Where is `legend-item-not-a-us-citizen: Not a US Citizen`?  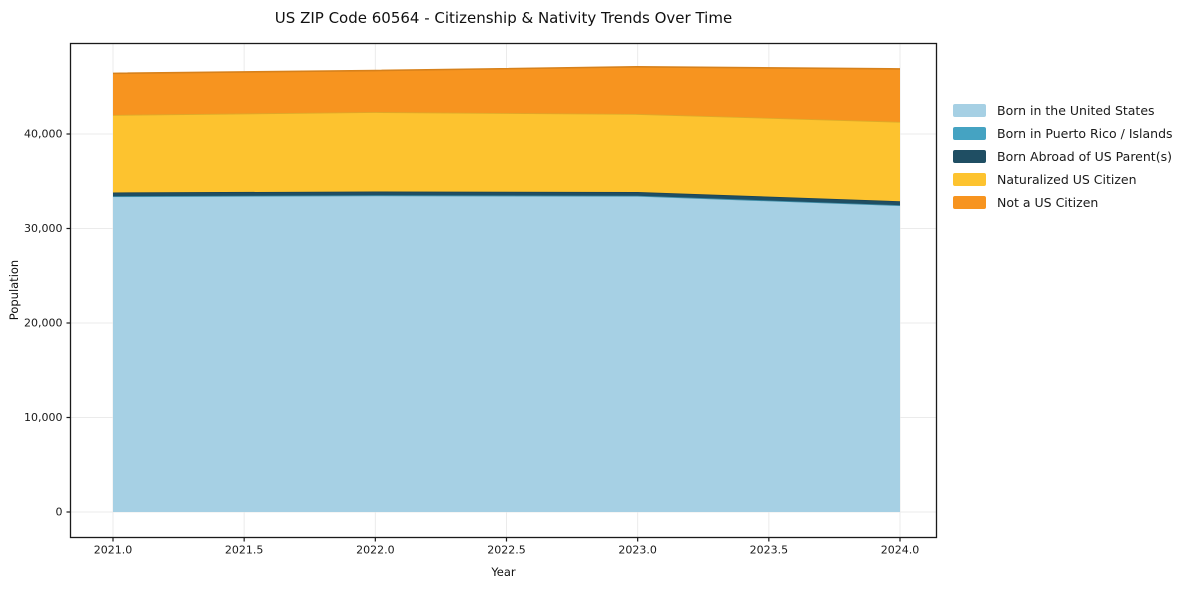 legend-item-not-a-us-citizen: Not a US Citizen is located at coordinates (1063, 202).